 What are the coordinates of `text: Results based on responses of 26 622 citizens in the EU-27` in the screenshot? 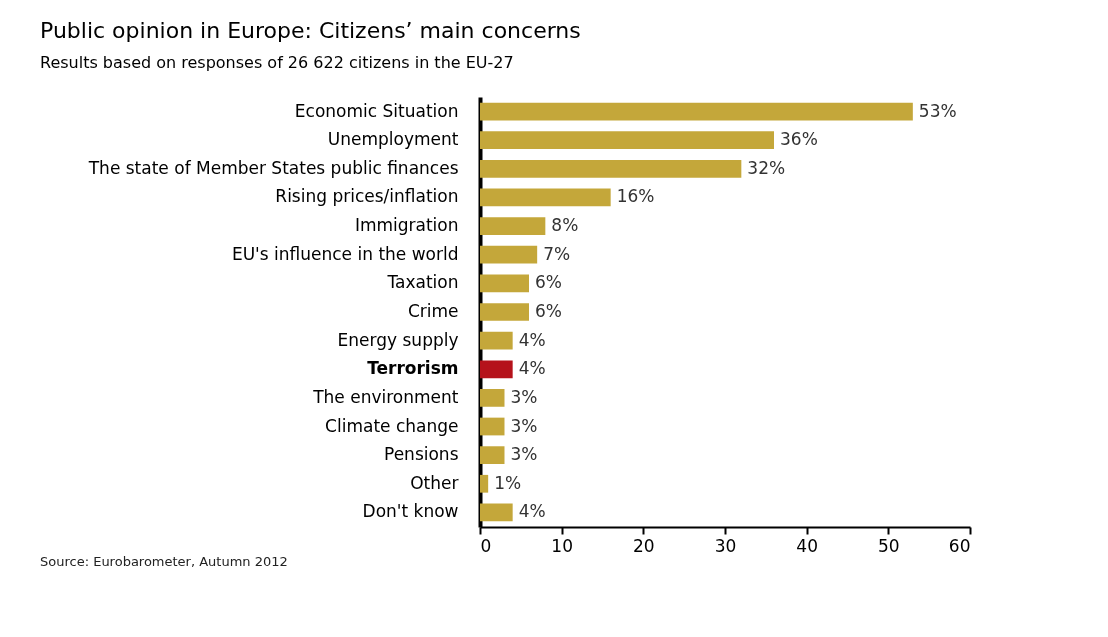 It's located at (277, 62).